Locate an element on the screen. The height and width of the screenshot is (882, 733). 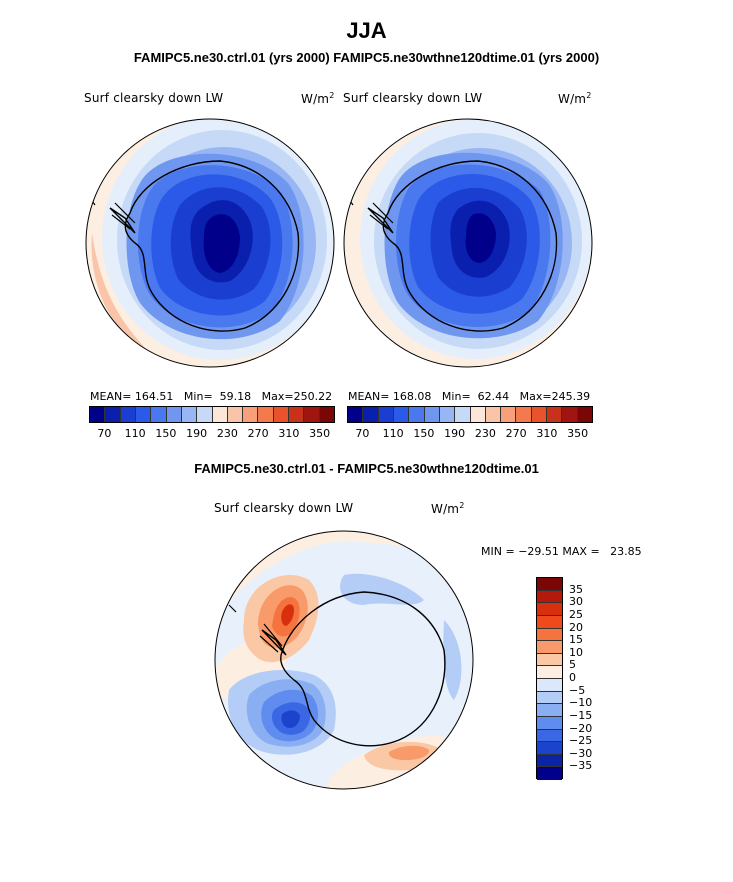
colorbar-diff is located at coordinates (549, 678).